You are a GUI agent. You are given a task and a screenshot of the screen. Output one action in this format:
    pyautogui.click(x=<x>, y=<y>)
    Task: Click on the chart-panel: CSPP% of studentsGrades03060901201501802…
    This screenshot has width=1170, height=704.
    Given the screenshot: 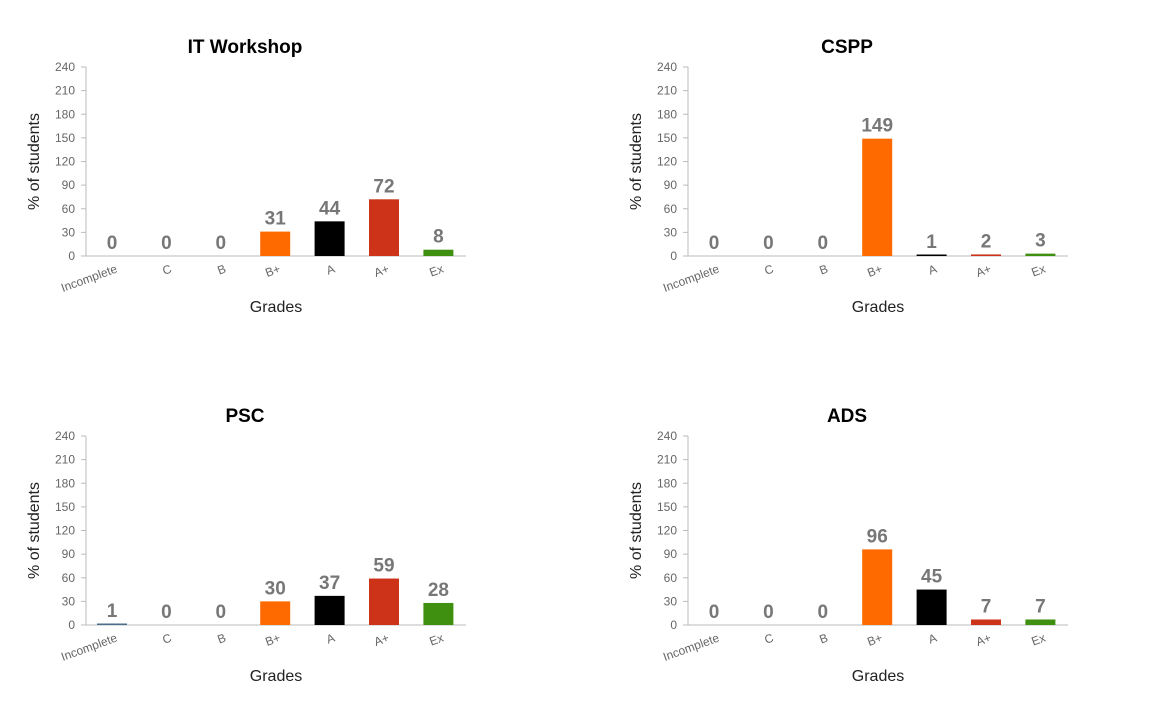 What is the action you would take?
    pyautogui.click(x=848, y=176)
    